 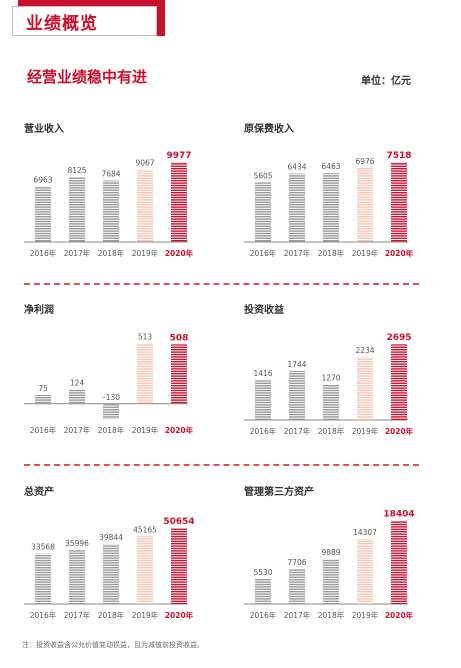 What do you see at coordinates (398, 156) in the screenshot?
I see `value-label: 7518` at bounding box center [398, 156].